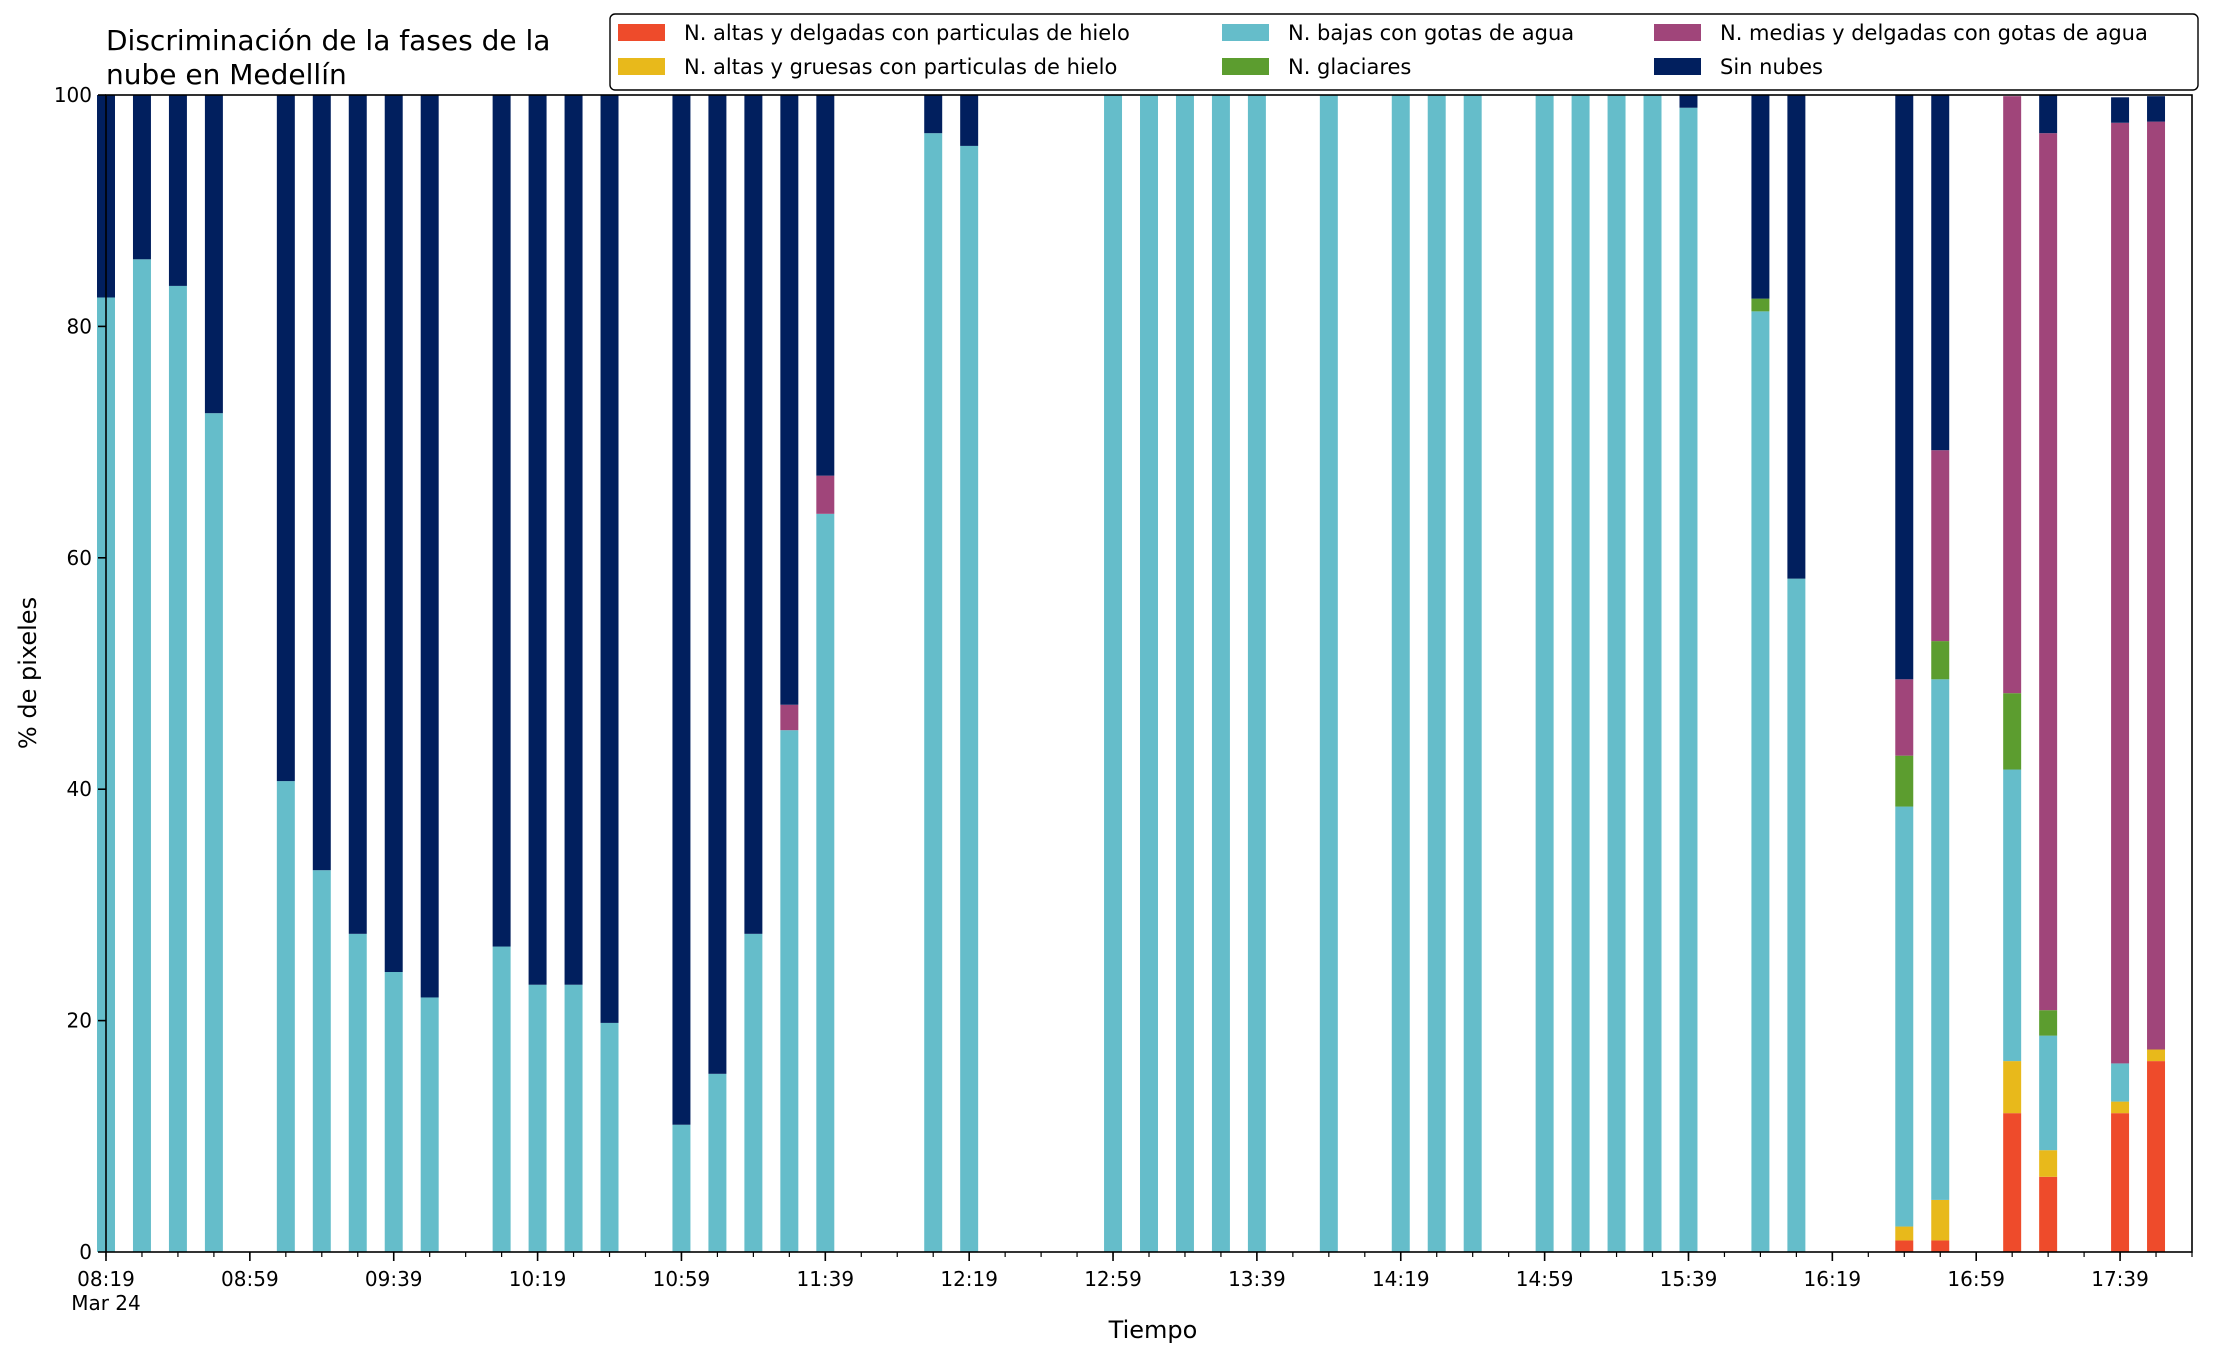 Image resolution: width=2216 pixels, height=1355 pixels. I want to click on y-tick-label-20: 20, so click(79, 1021).